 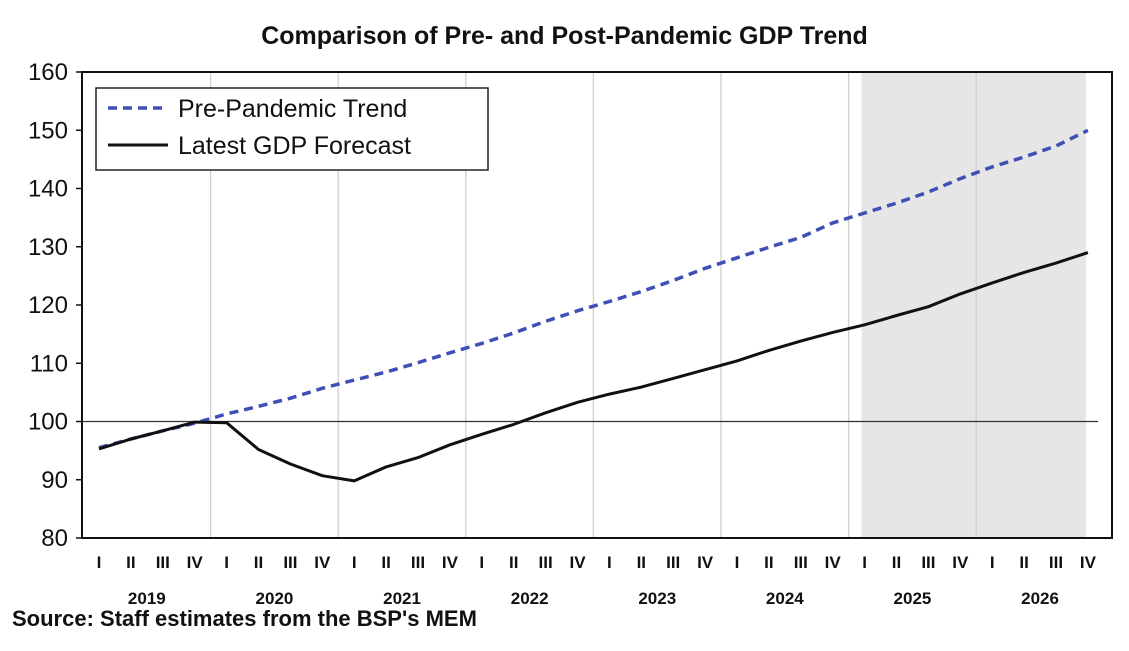 I want to click on y-tick-label: 160, so click(x=48, y=72).